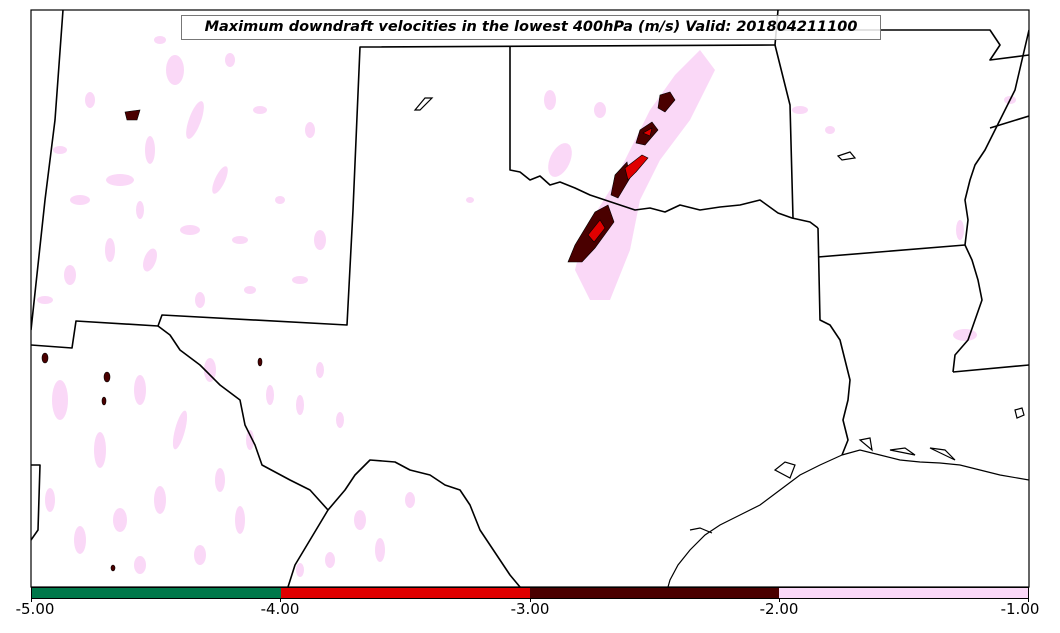 Image resolution: width=1060 pixels, height=633 pixels. Describe the element at coordinates (35, 609) in the screenshot. I see `colorbar-label: -5.00` at that location.